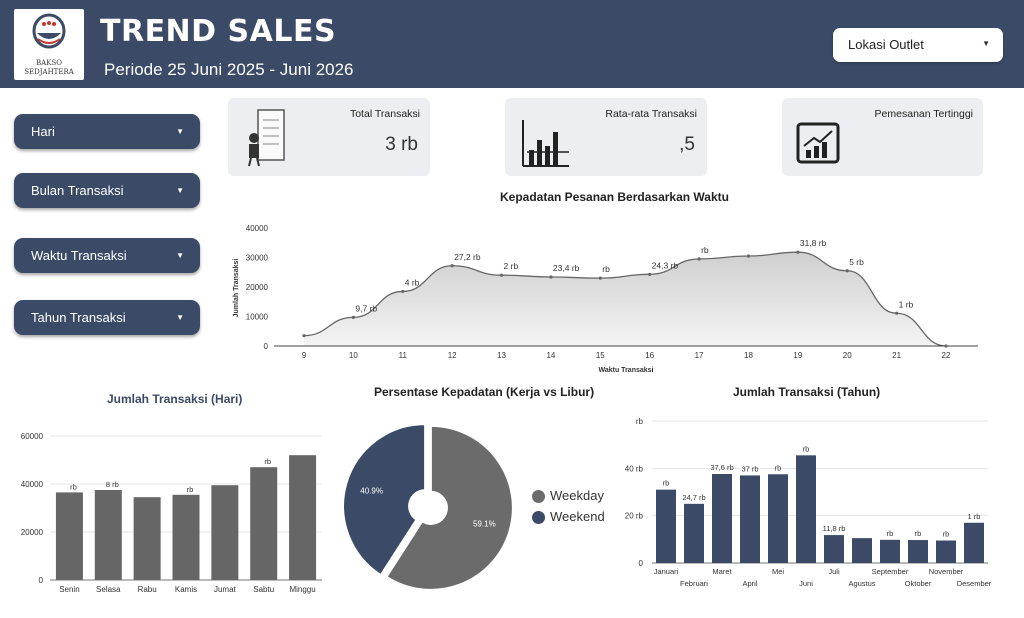 The image size is (1024, 618). I want to click on x-tick-label: Juni, so click(806, 583).